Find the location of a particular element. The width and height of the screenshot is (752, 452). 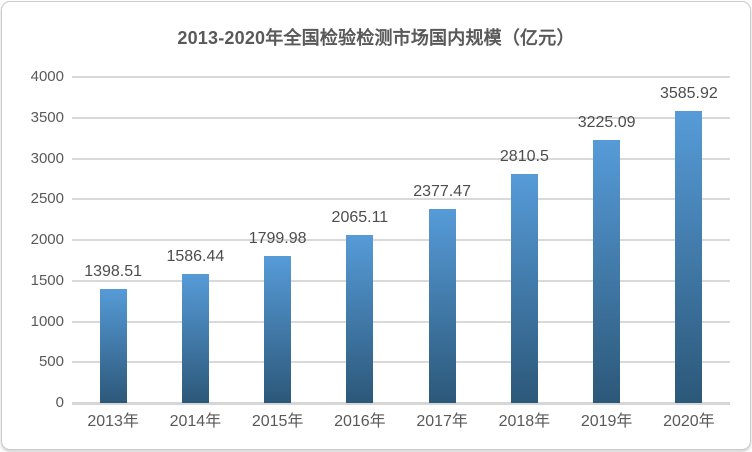

x-category-label: 2014年 is located at coordinates (195, 421).